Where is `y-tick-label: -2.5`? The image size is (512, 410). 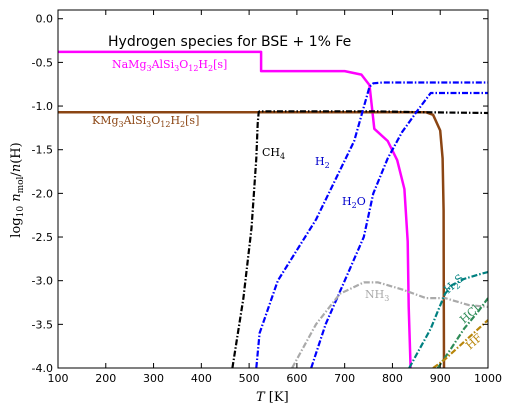 y-tick-label: -2.5 is located at coordinates (42, 237).